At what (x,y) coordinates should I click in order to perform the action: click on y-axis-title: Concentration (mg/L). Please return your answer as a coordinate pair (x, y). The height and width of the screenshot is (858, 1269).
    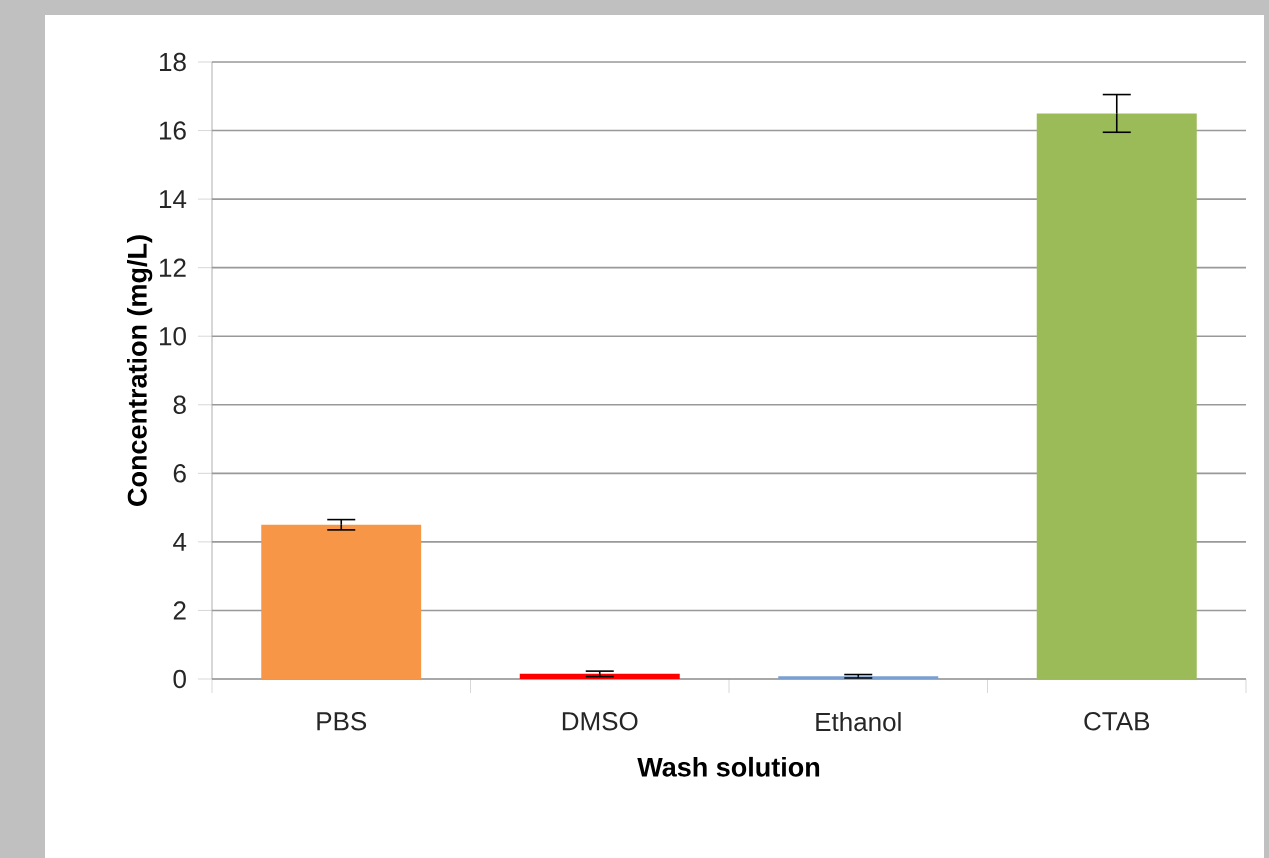
    Looking at the image, I should click on (139, 370).